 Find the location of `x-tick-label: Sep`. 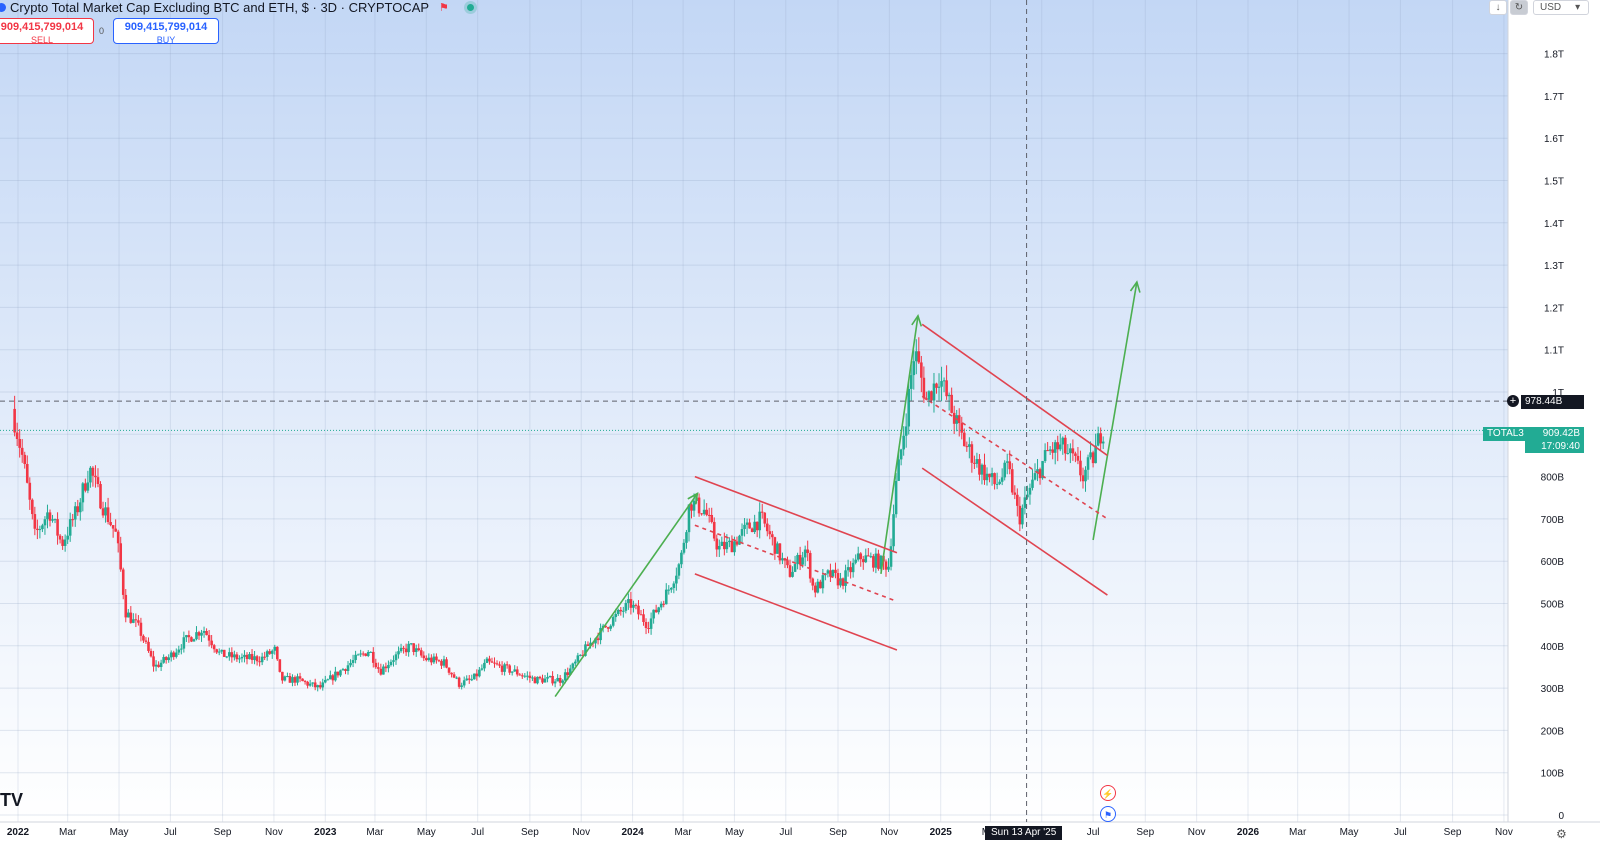

x-tick-label: Sep is located at coordinates (838, 832).